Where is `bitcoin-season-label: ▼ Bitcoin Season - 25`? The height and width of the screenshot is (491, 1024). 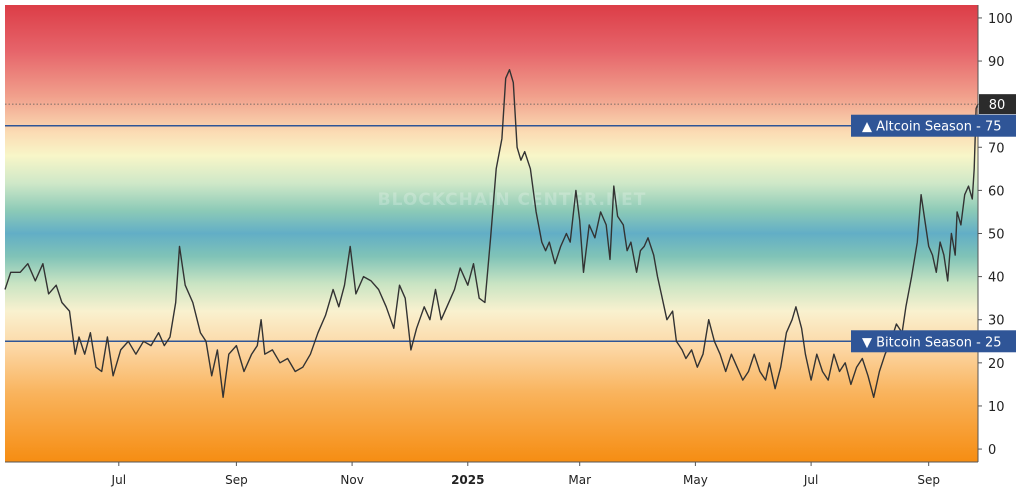 bitcoin-season-label: ▼ Bitcoin Season - 25 is located at coordinates (932, 342).